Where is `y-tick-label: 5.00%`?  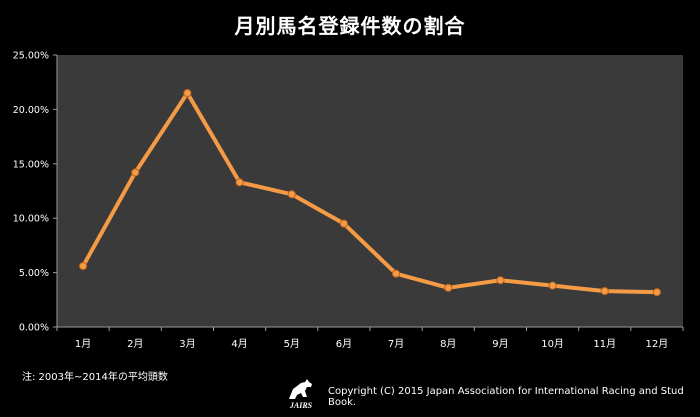
y-tick-label: 5.00% is located at coordinates (34, 273).